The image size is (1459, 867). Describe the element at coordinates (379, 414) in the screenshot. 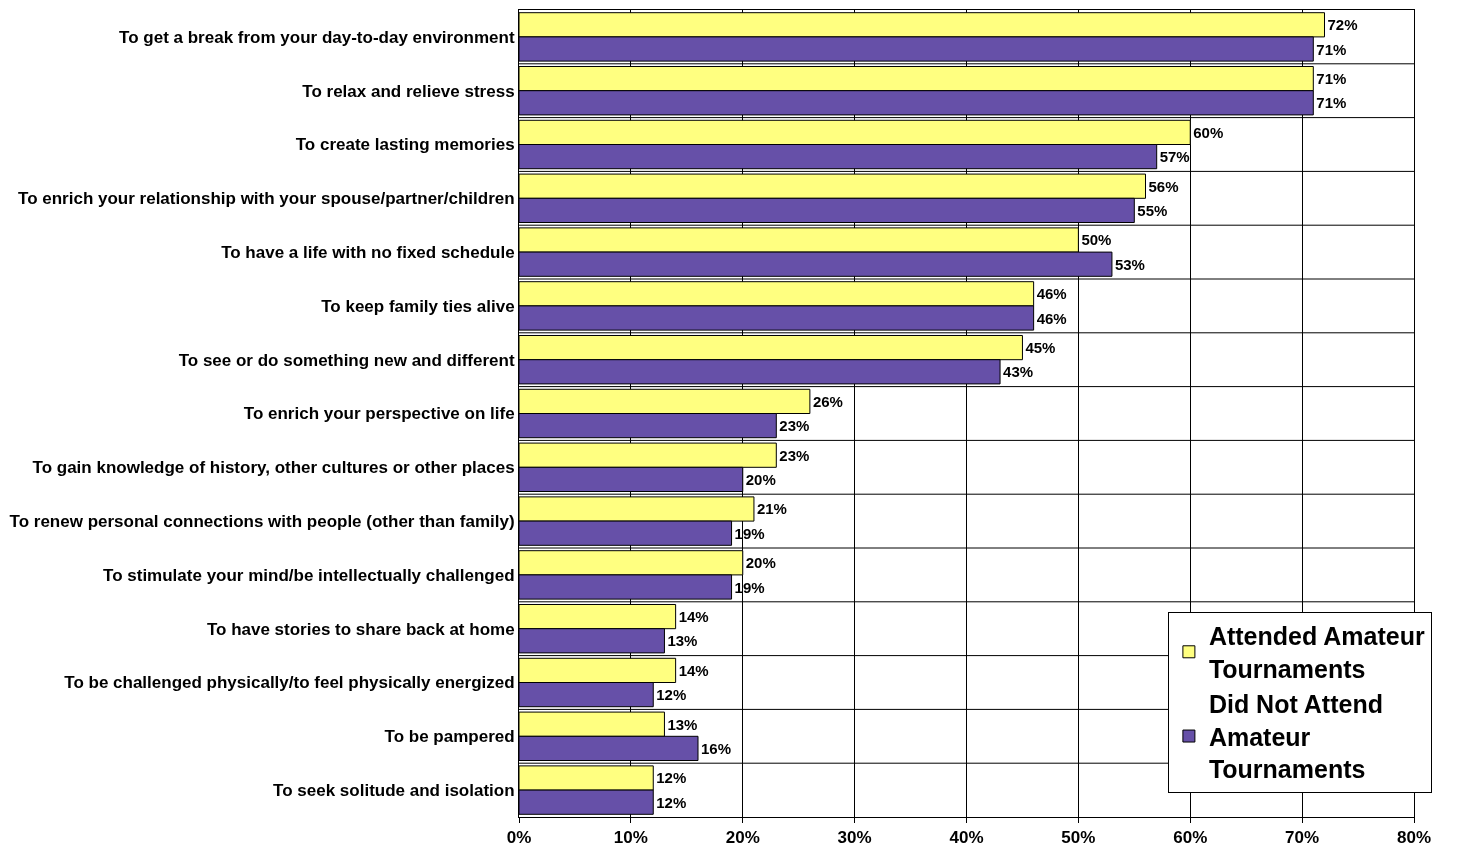

I see `y-tick-label: To enrich your perspective on life` at that location.